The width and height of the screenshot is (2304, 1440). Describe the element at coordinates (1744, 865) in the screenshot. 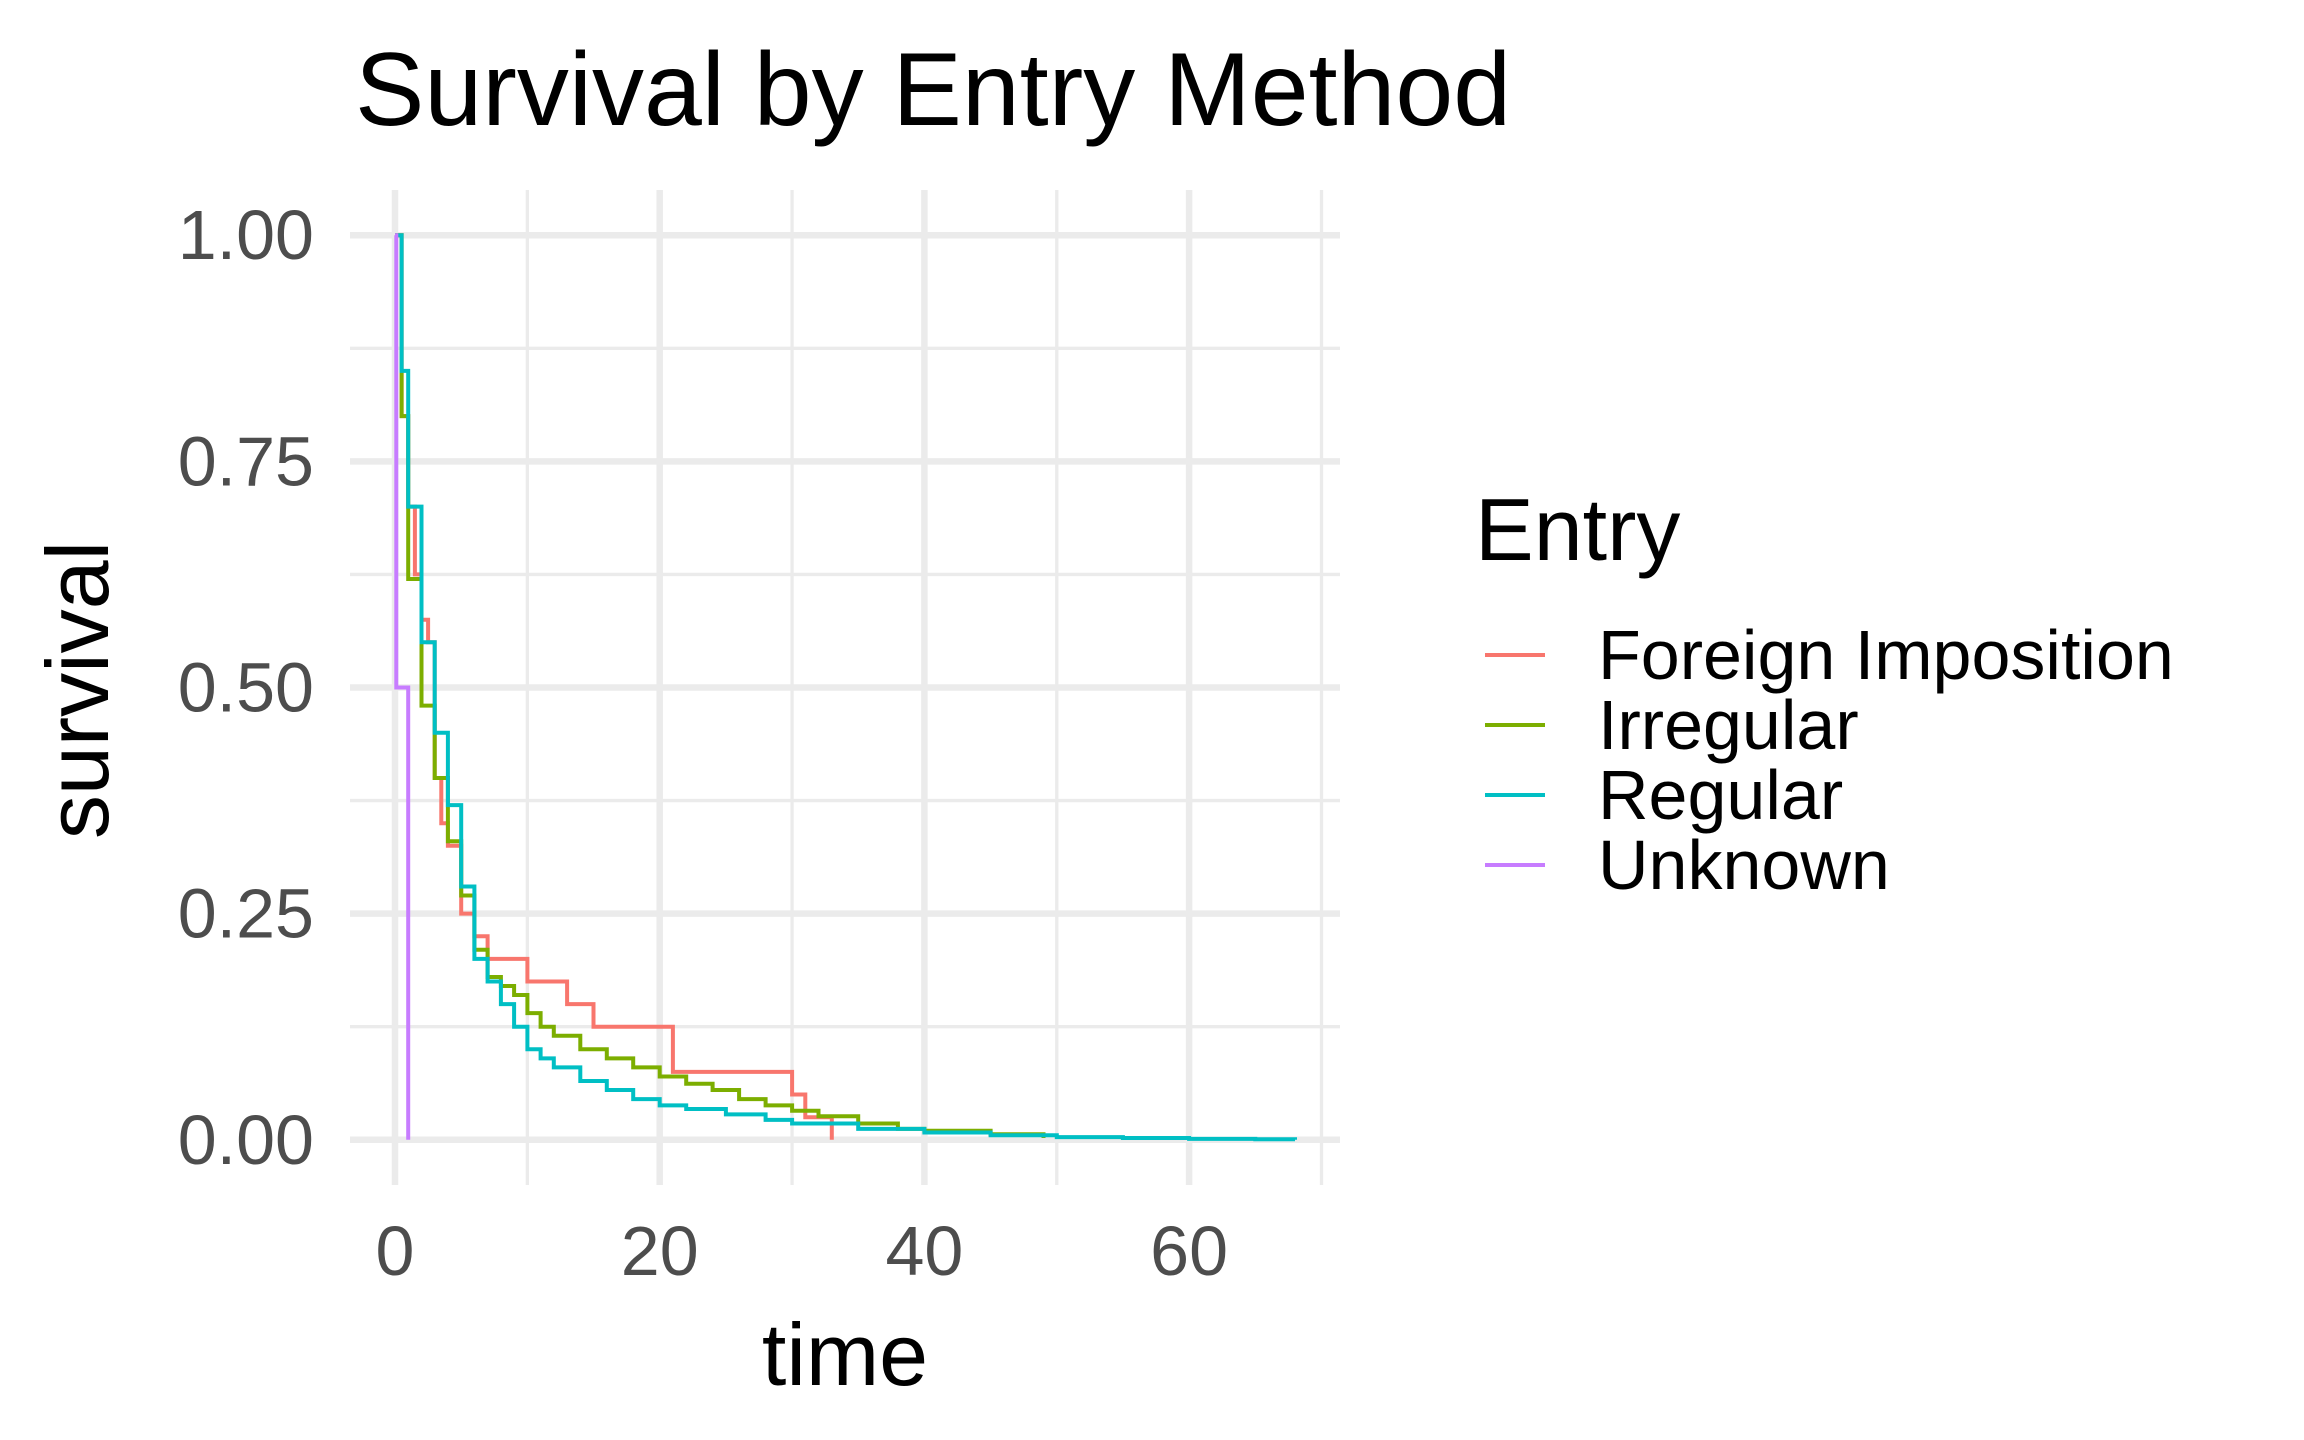

I see `legend-label-unknown: Unknown` at that location.